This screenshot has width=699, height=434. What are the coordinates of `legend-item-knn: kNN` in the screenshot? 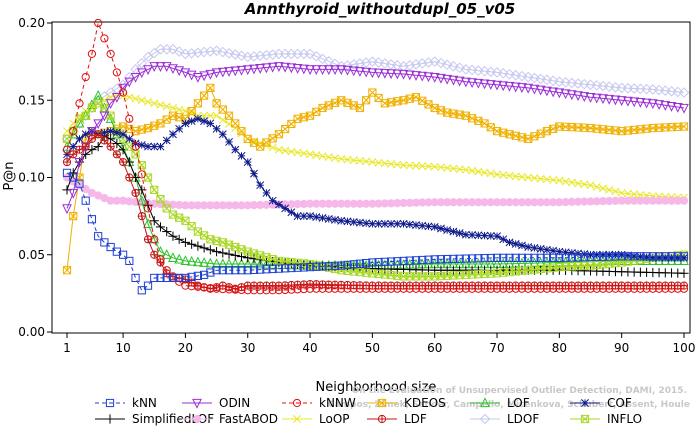 It's located at (126, 403).